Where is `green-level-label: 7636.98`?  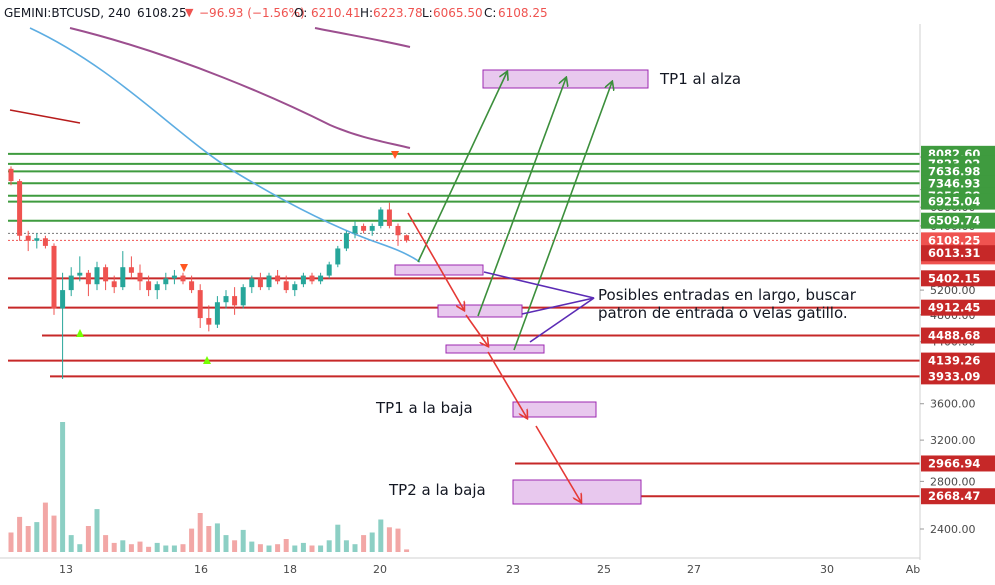
green-level-label: 7636.98 is located at coordinates (954, 171).